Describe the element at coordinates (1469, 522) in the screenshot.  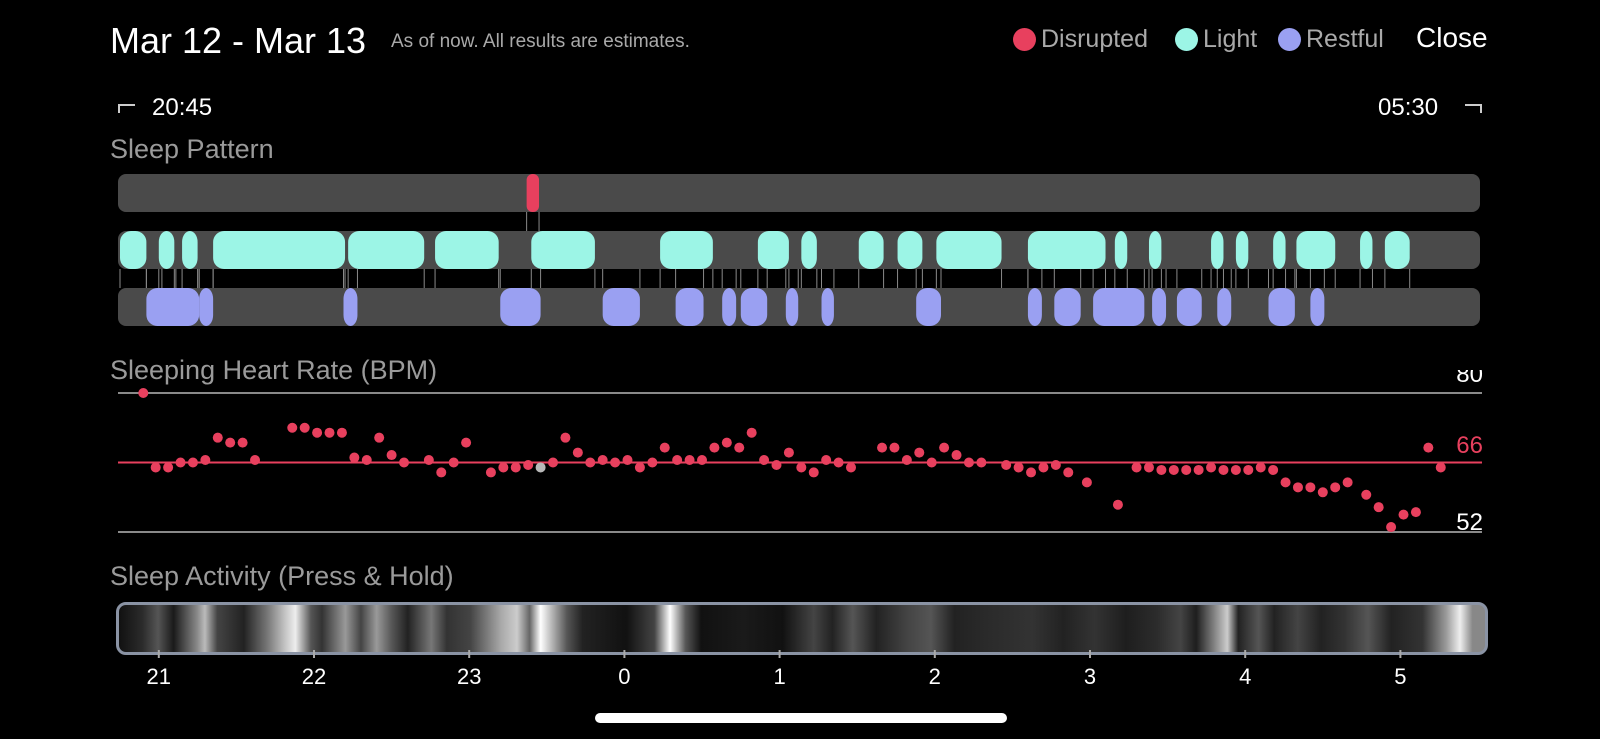
I see `hr-min-label: 52` at that location.